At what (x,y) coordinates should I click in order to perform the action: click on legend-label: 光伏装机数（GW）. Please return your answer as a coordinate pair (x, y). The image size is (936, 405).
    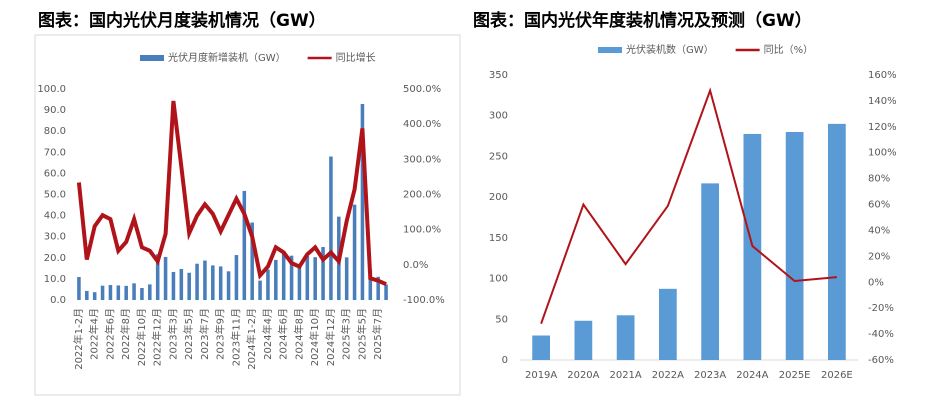
    Looking at the image, I should click on (670, 49).